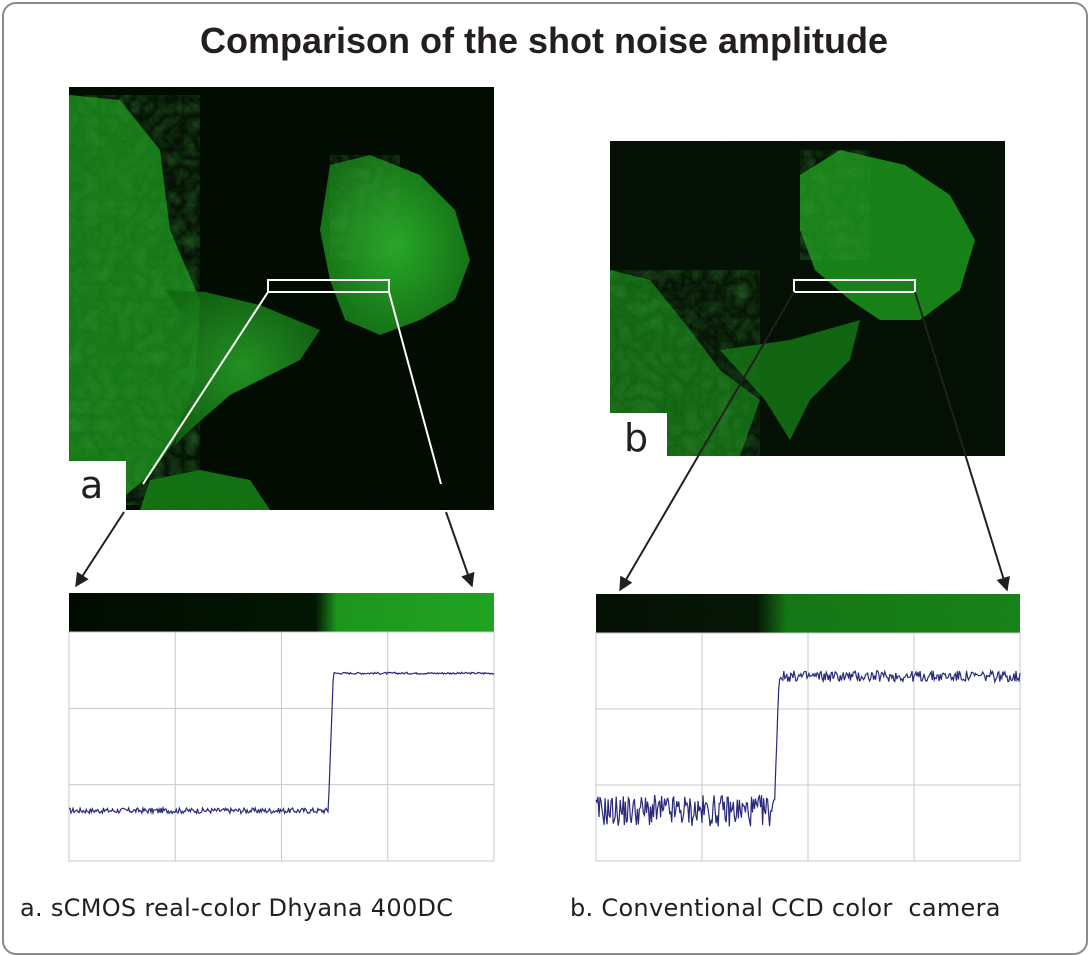  I want to click on roi-box-b, so click(854, 286).